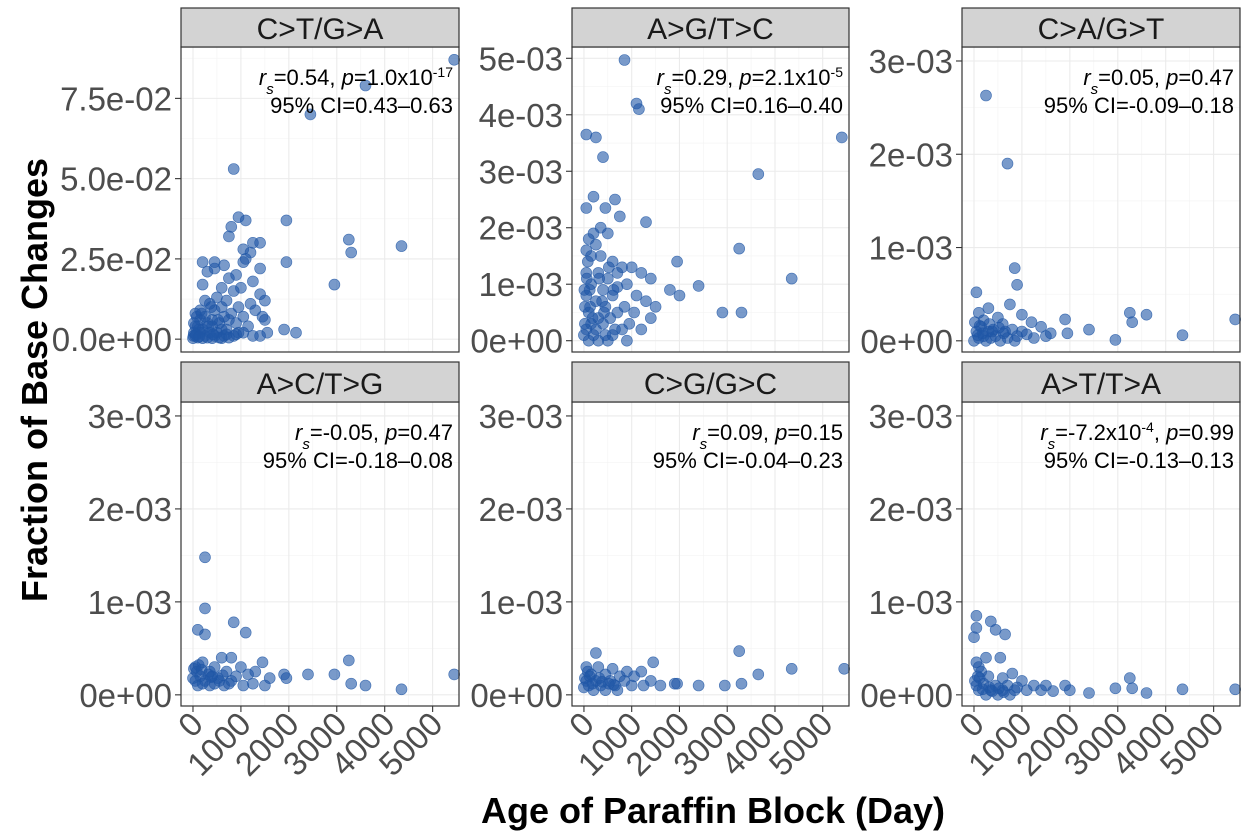  I want to click on confidence-interval-annotation: 95% CI=0.16–0.40, so click(751, 105).